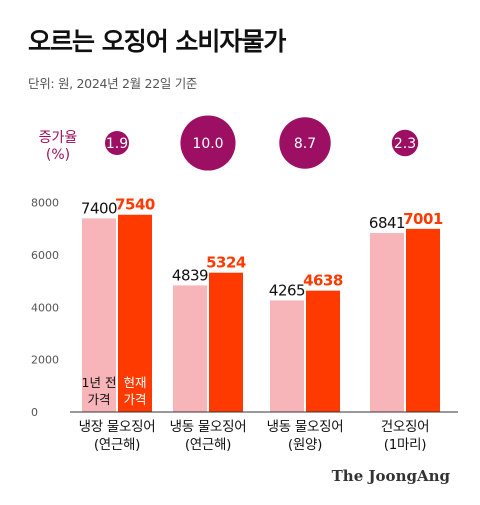 The image size is (480, 505). I want to click on series-label: 1년 전, so click(99, 382).